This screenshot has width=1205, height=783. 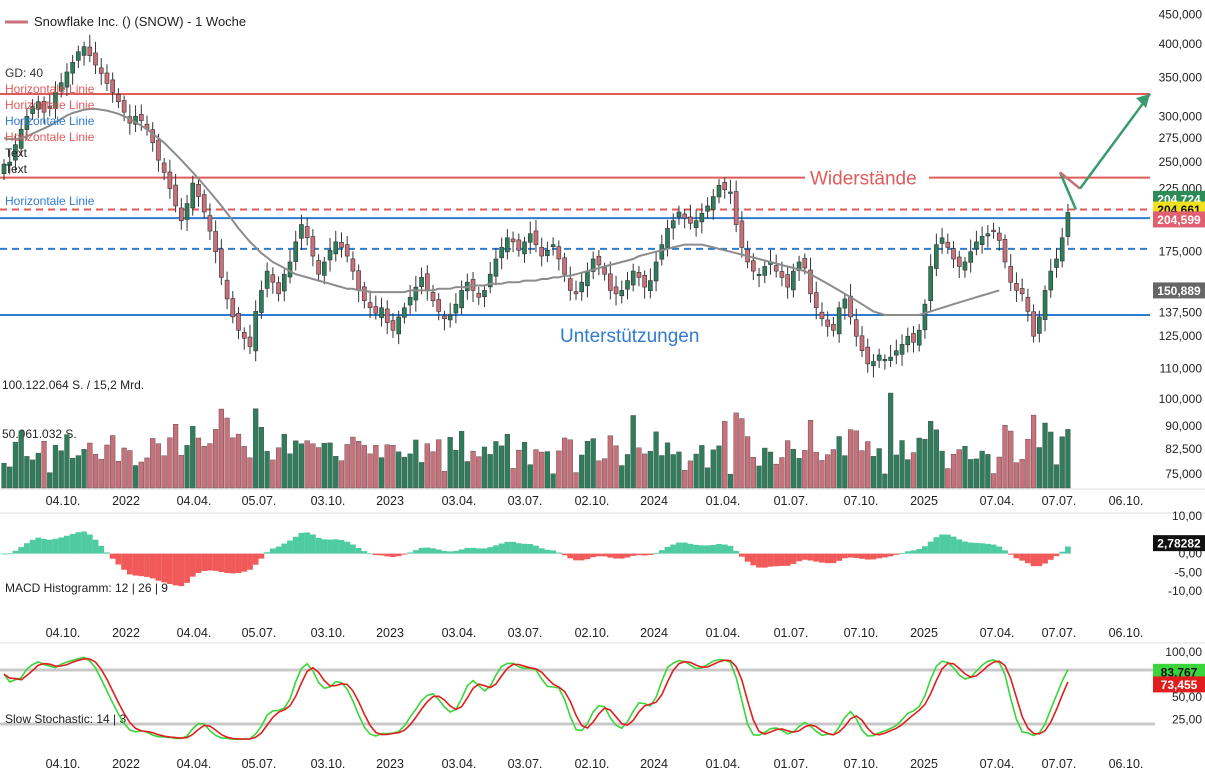 I want to click on chart-title: Snowflake Inc. () (SNOW) - 1 Woche, so click(x=140, y=21).